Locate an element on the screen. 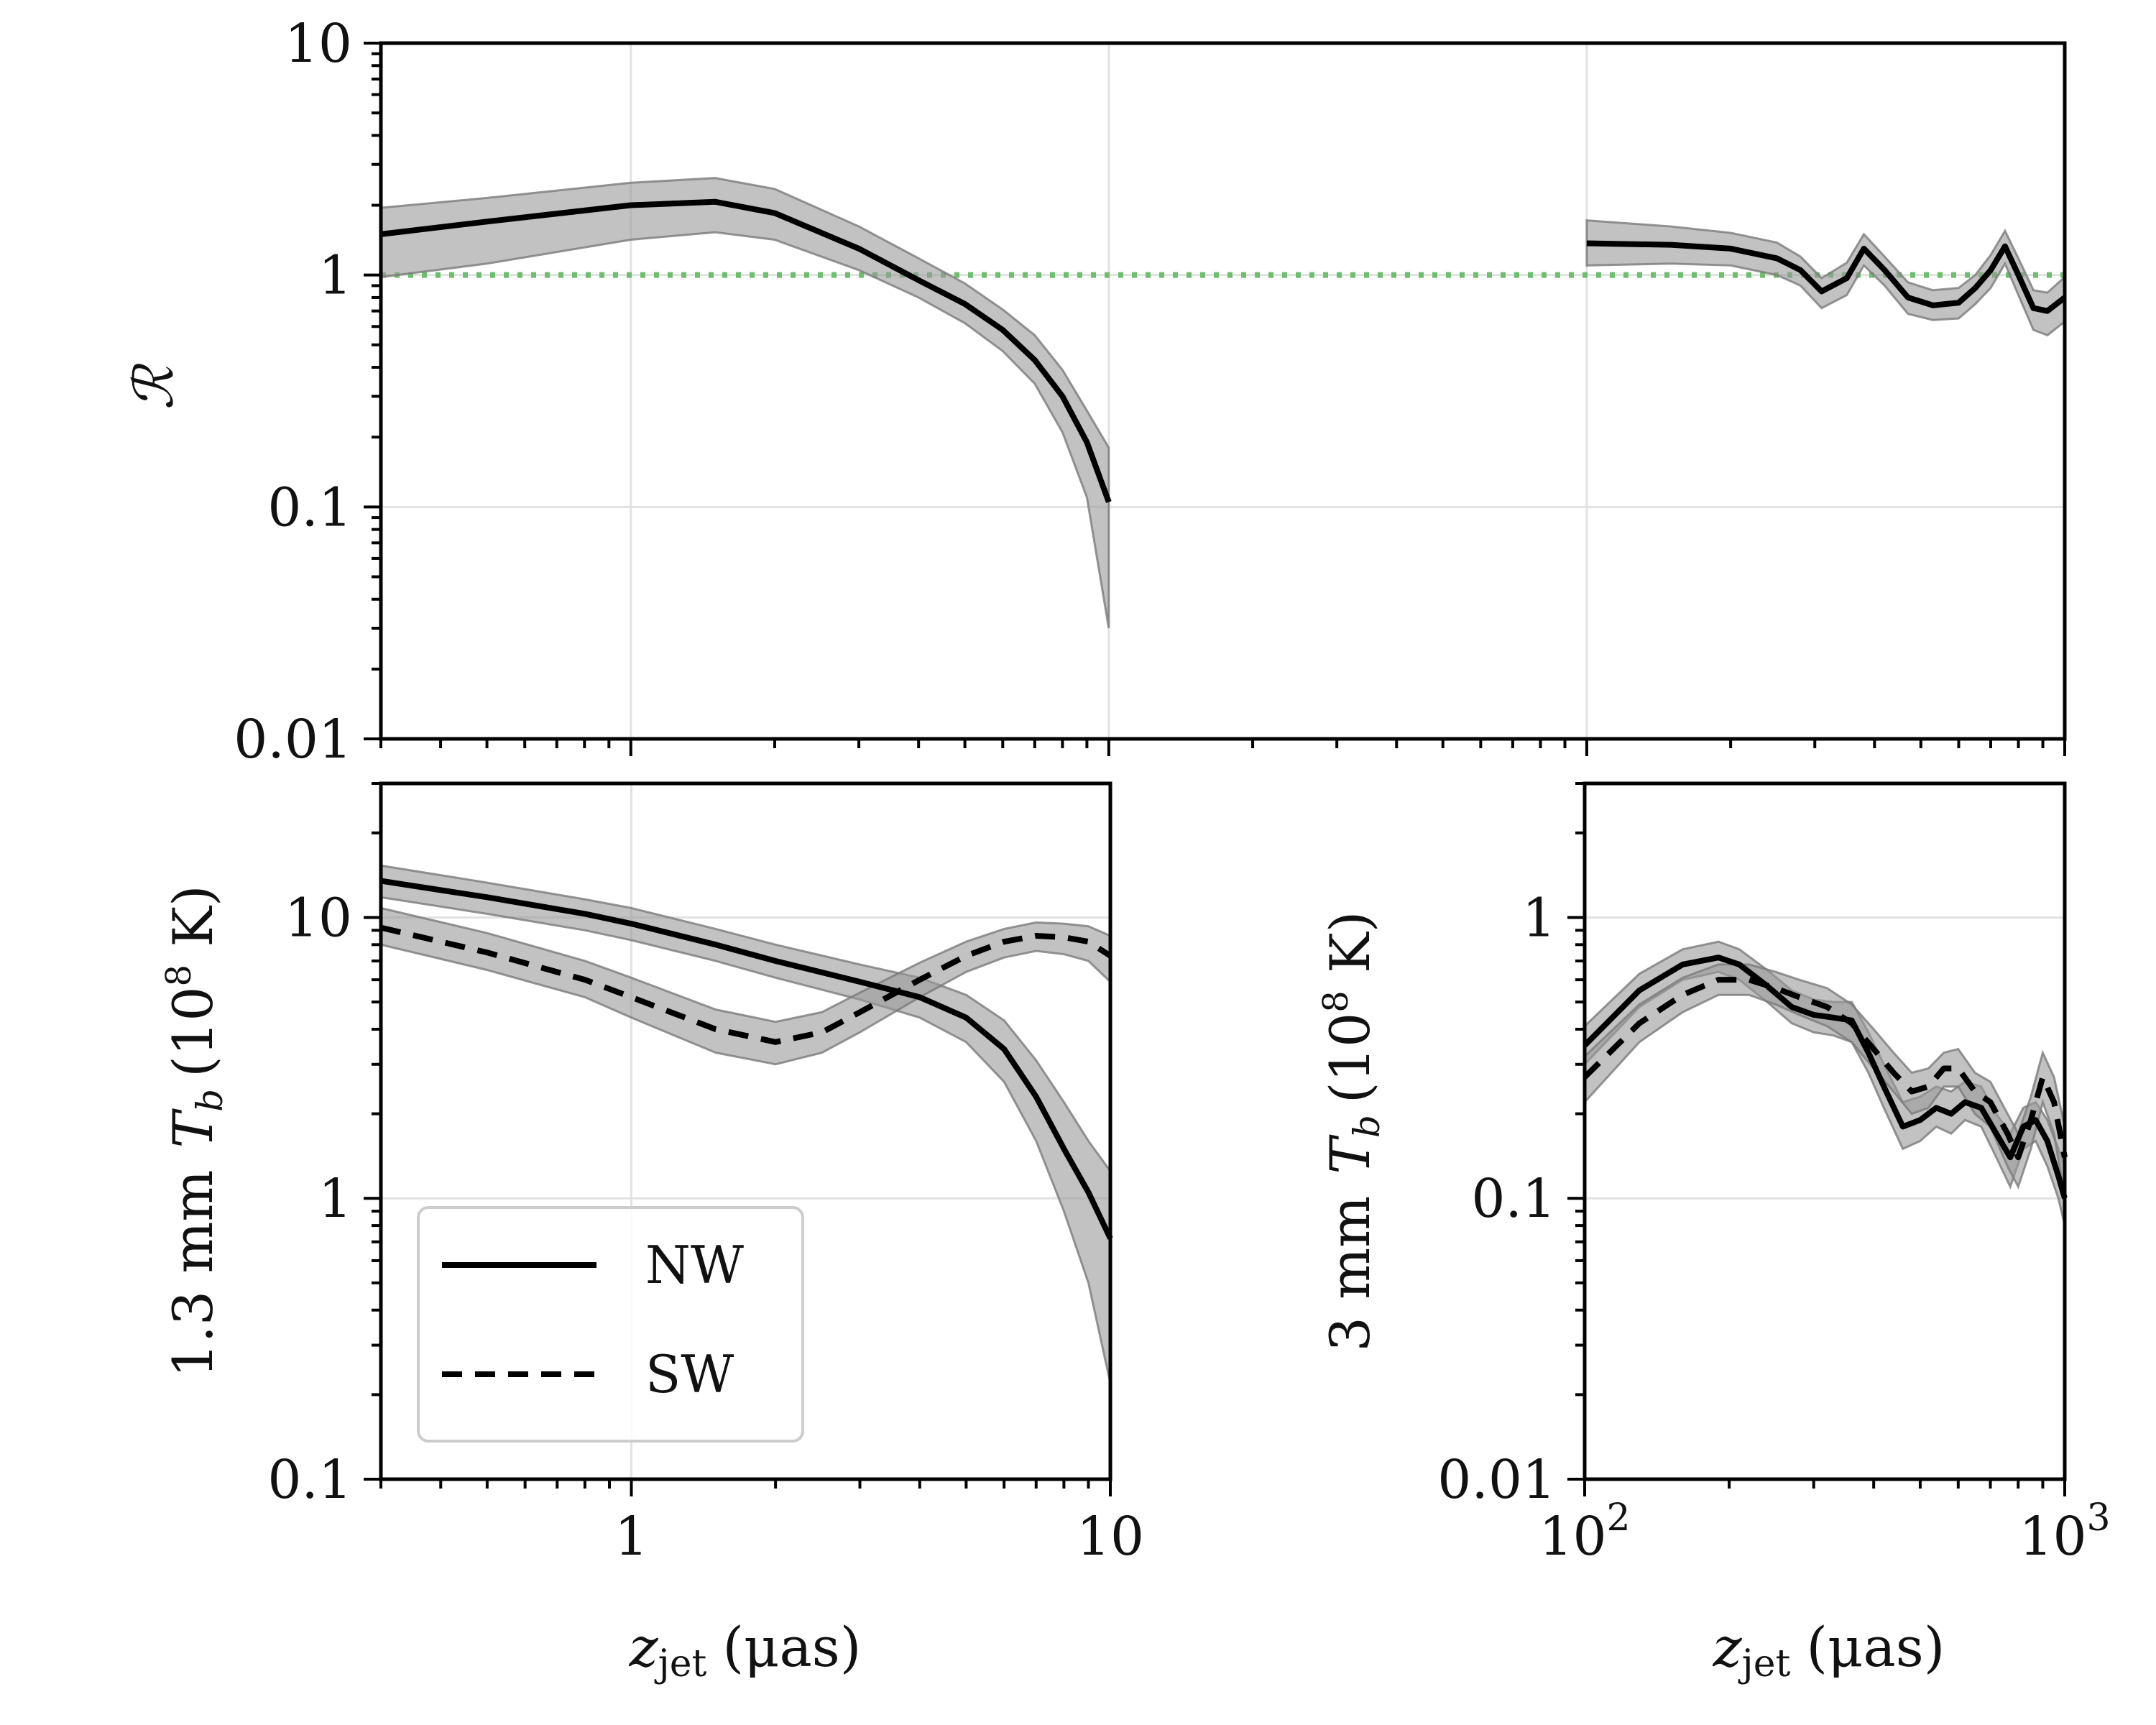 This screenshot has width=2156, height=1725. series-ratio-outer is located at coordinates (1826, 277).